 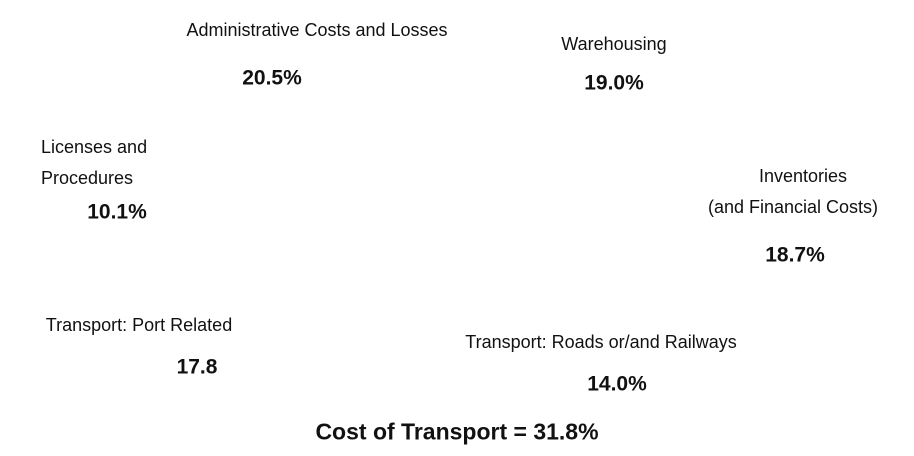 What do you see at coordinates (94, 147) in the screenshot?
I see `label: Licenses and` at bounding box center [94, 147].